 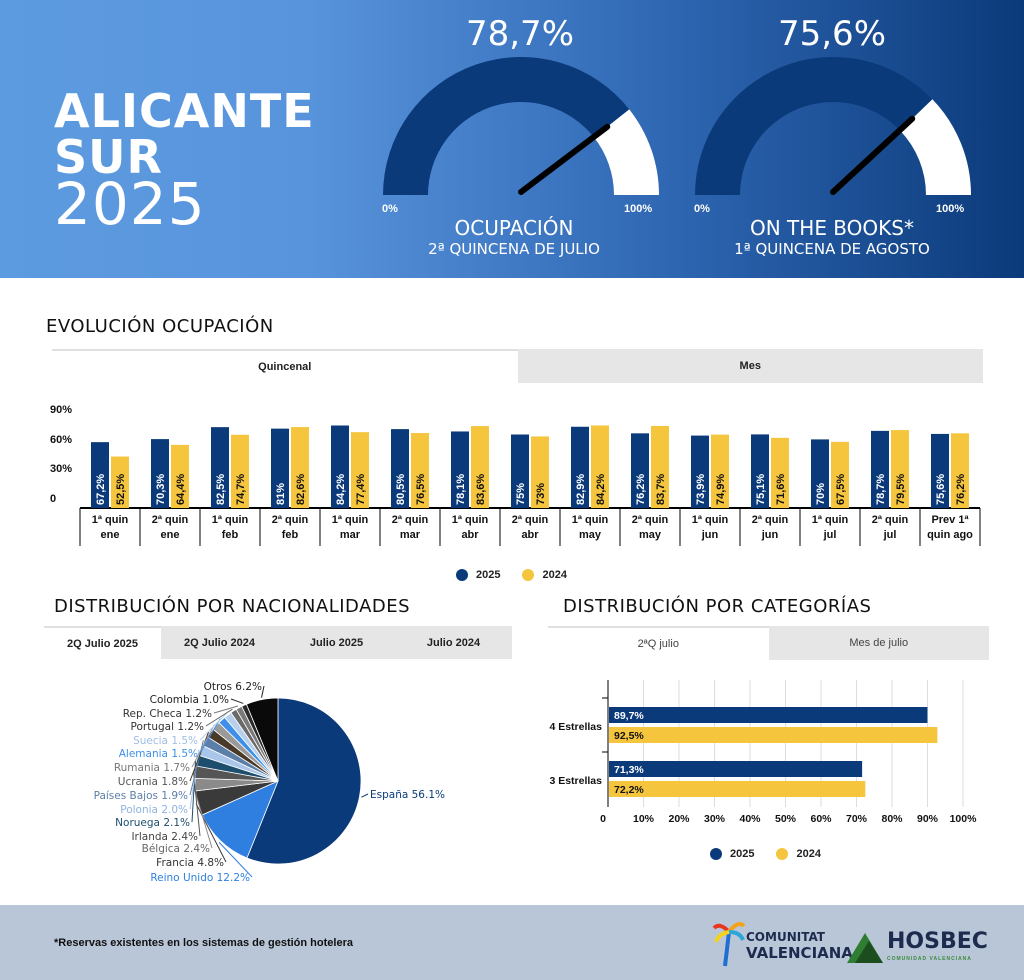 What do you see at coordinates (821, 819) in the screenshot?
I see `x-tick-label: 60%` at bounding box center [821, 819].